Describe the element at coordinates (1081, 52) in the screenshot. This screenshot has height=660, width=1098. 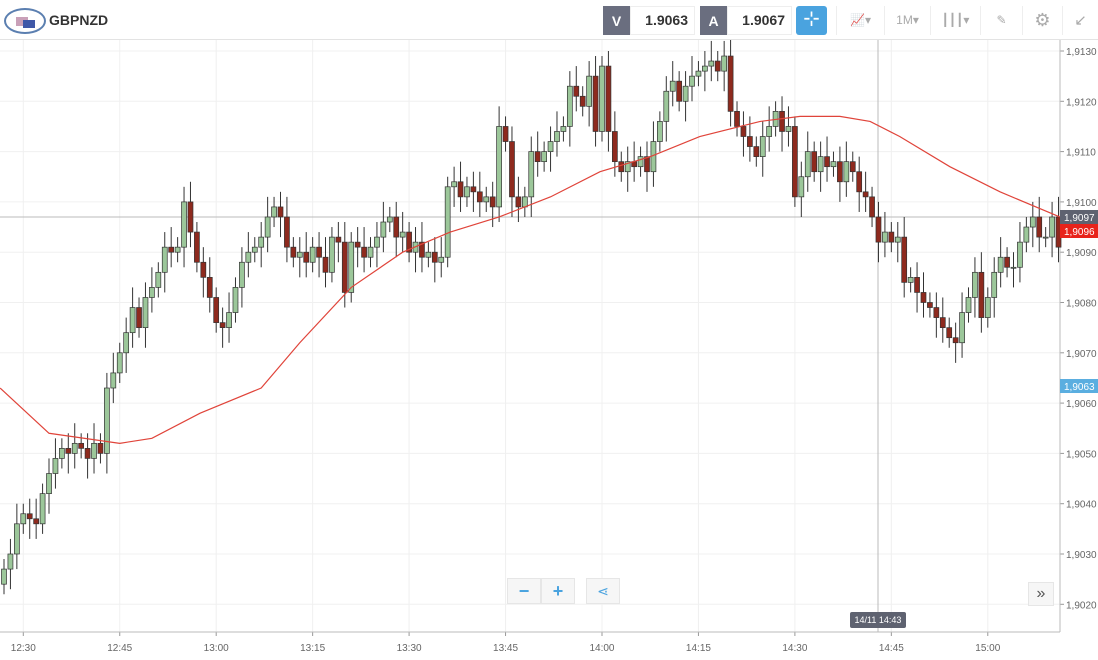
I see `price-tick-label: 1,9130` at that location.